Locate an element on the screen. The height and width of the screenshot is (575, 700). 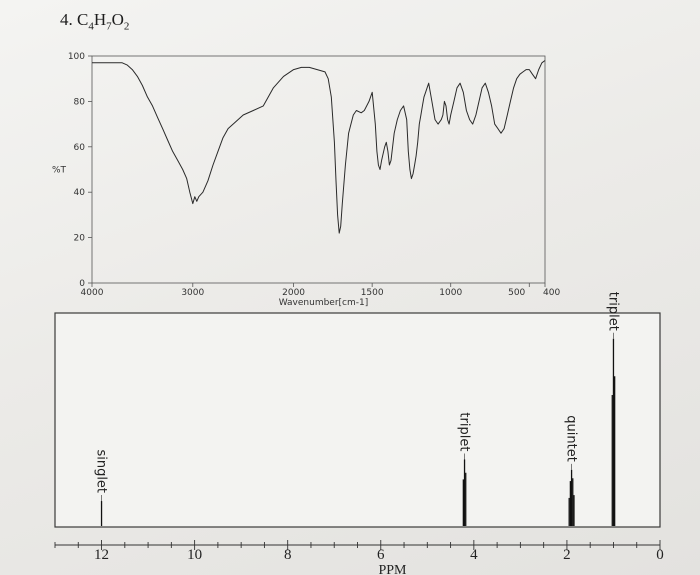
nmr-multiplicity-label: singlet is located at coordinates (101, 471).